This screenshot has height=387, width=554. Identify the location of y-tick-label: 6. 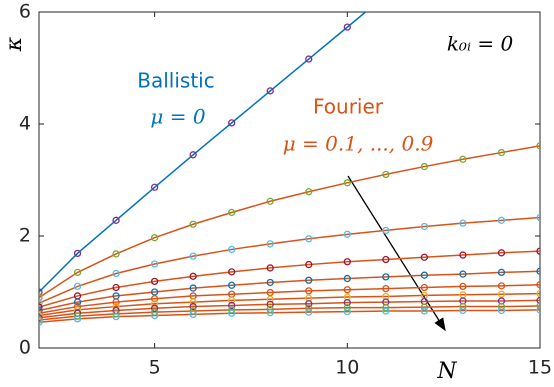
(25, 12).